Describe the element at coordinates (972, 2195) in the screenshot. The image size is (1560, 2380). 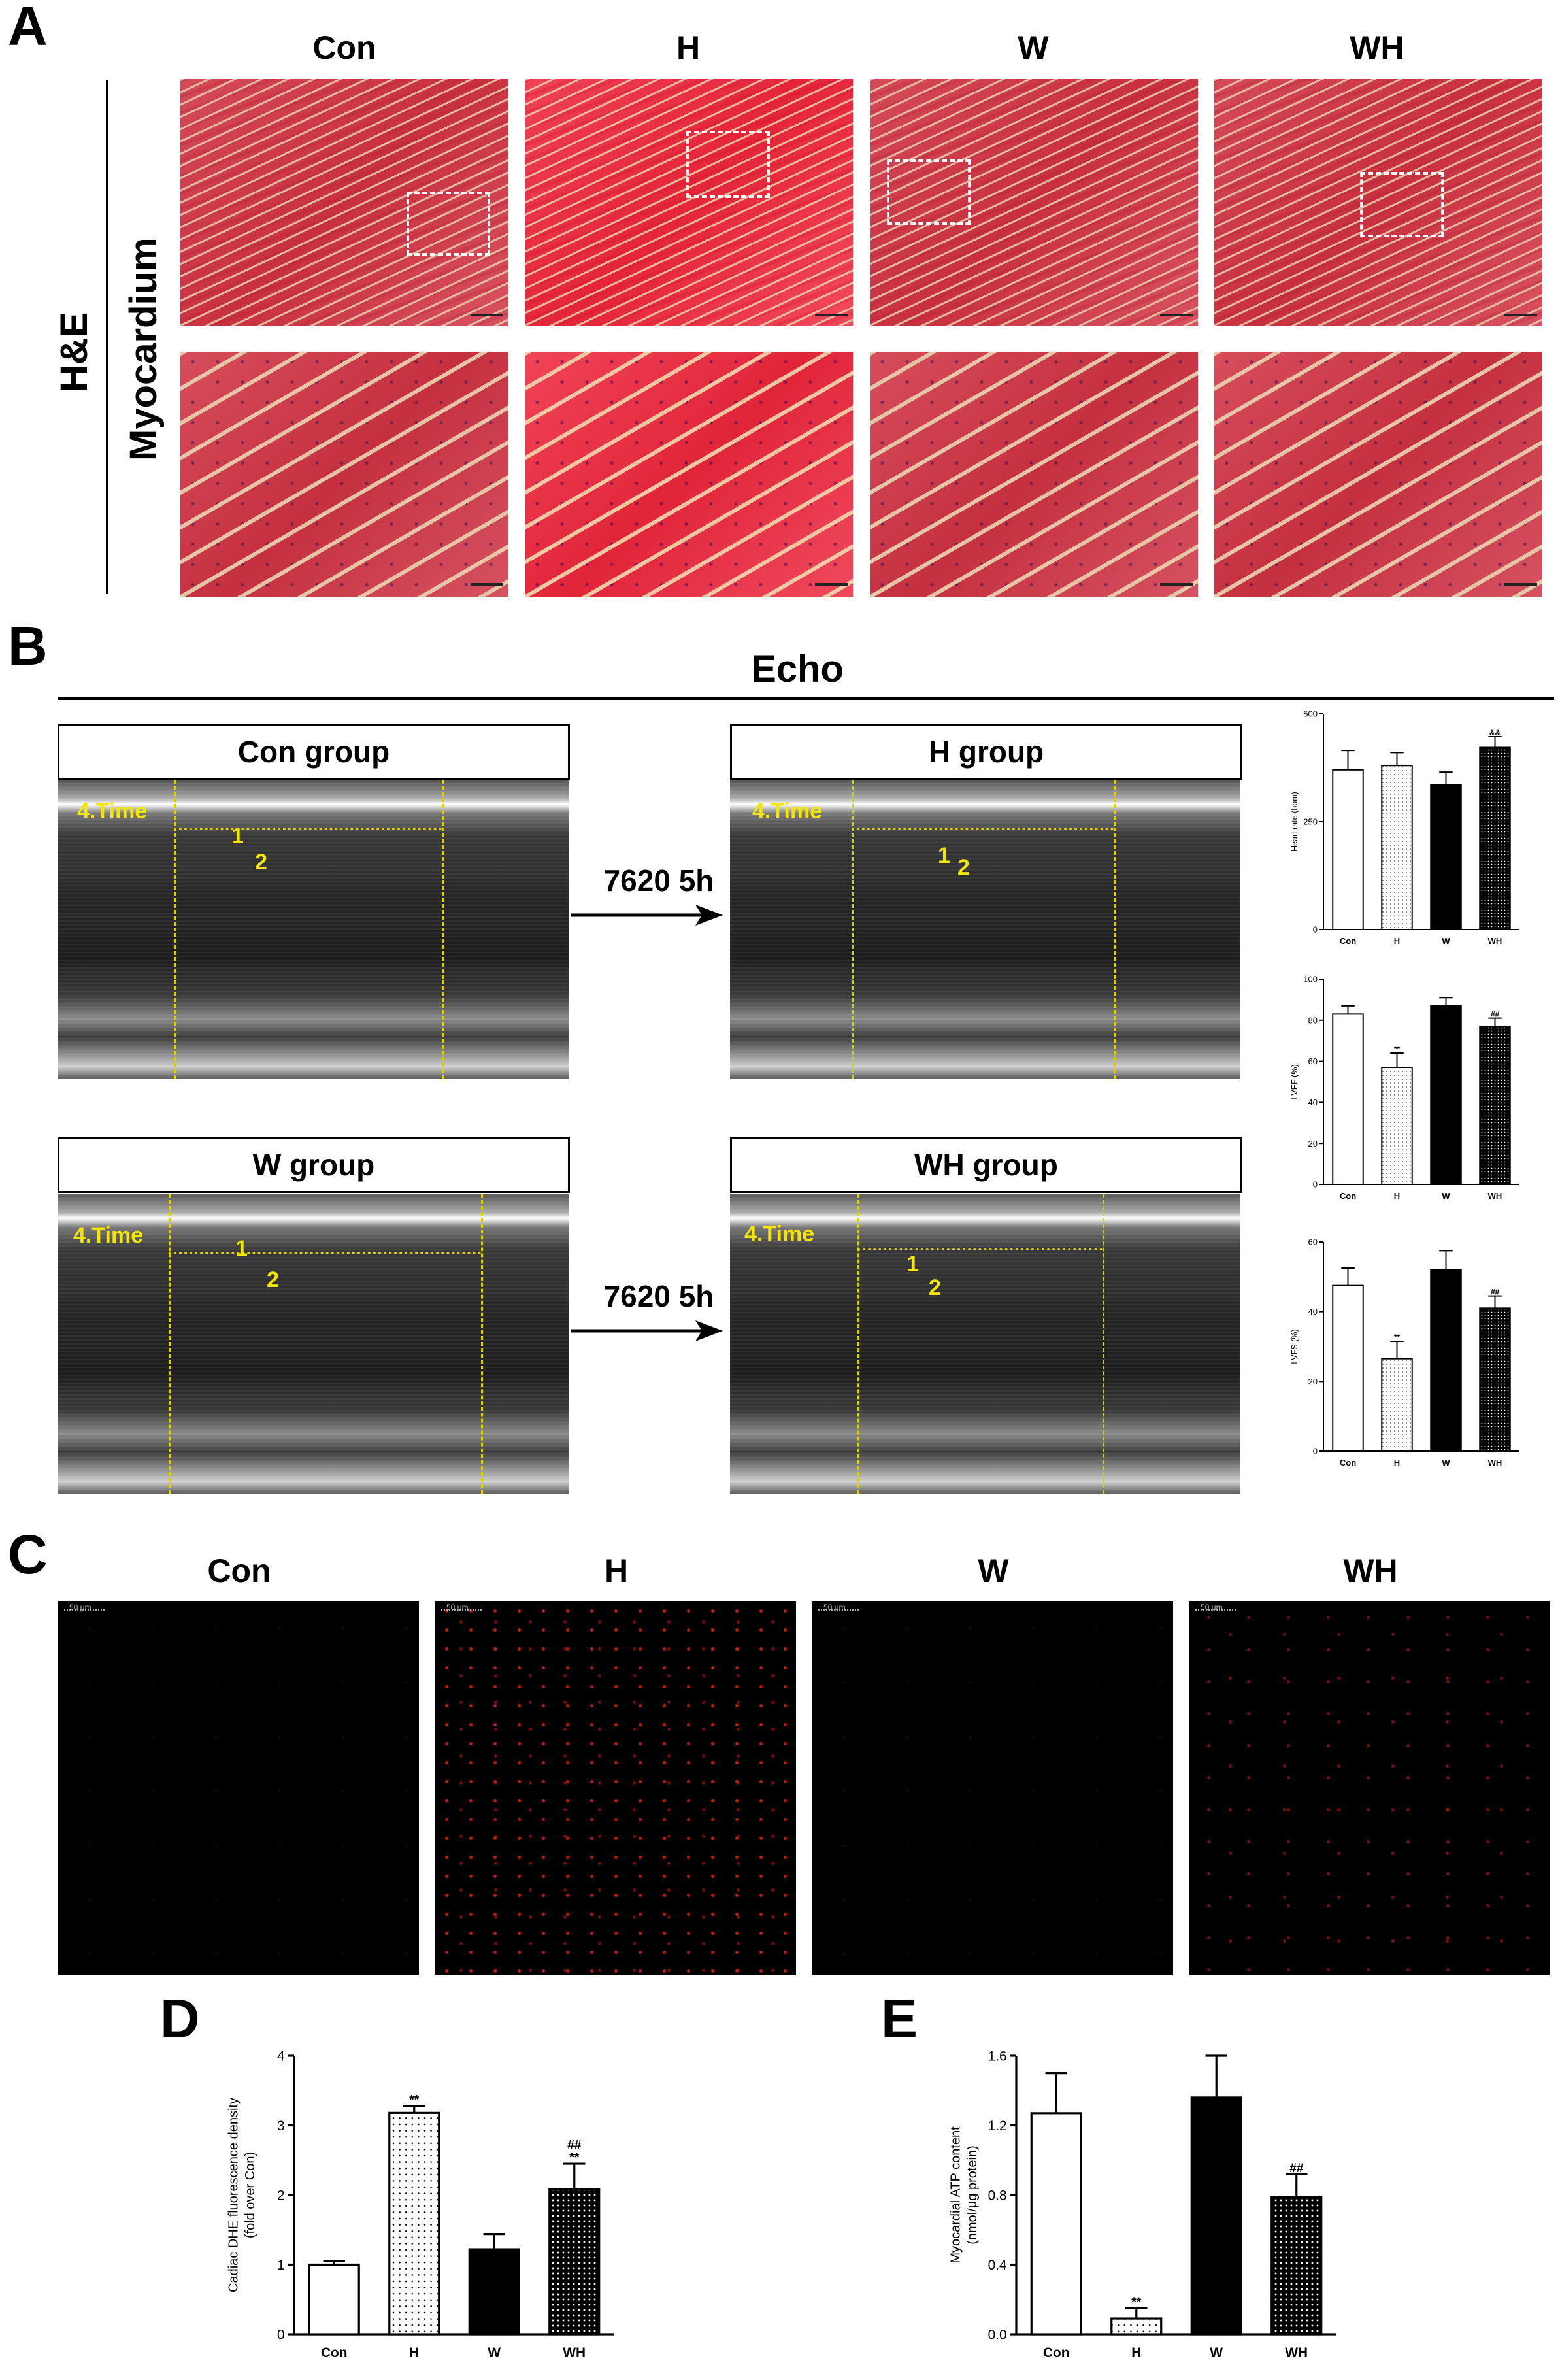
I see `y-axis-label: (nmol/μg protein)` at that location.